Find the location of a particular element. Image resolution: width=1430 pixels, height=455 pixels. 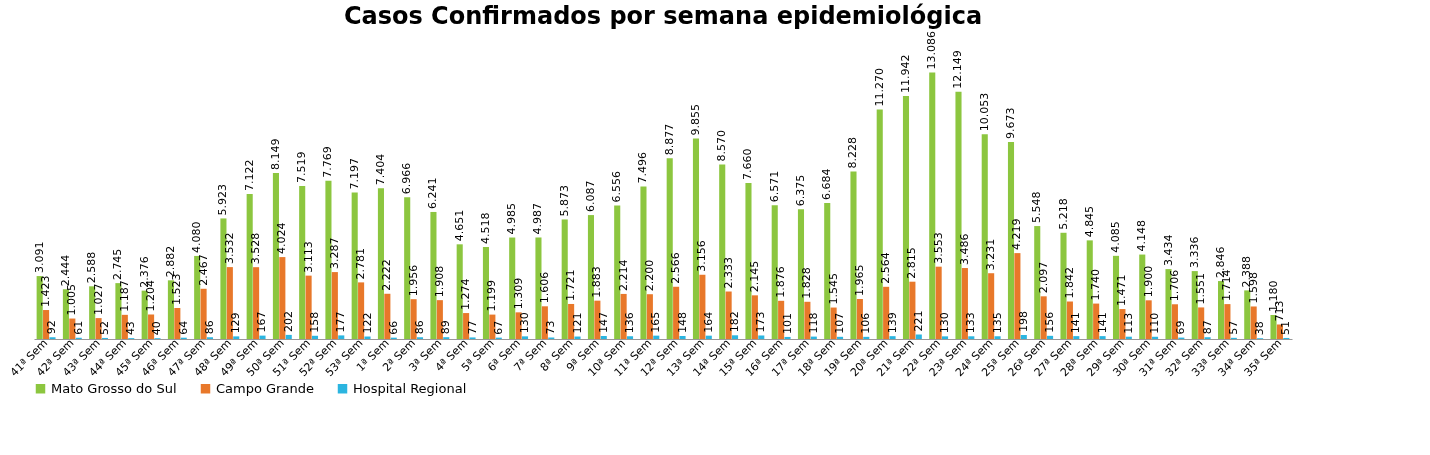

legend-label: Campo Grande is located at coordinates (265, 388).